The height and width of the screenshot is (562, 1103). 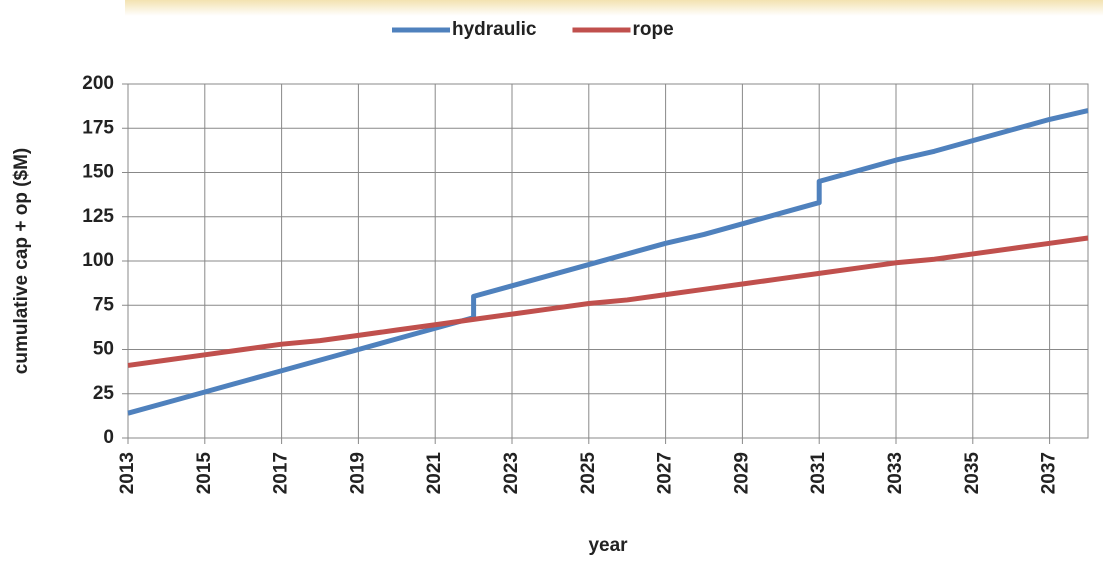 I want to click on legend: hydraulic rope, so click(x=533, y=29).